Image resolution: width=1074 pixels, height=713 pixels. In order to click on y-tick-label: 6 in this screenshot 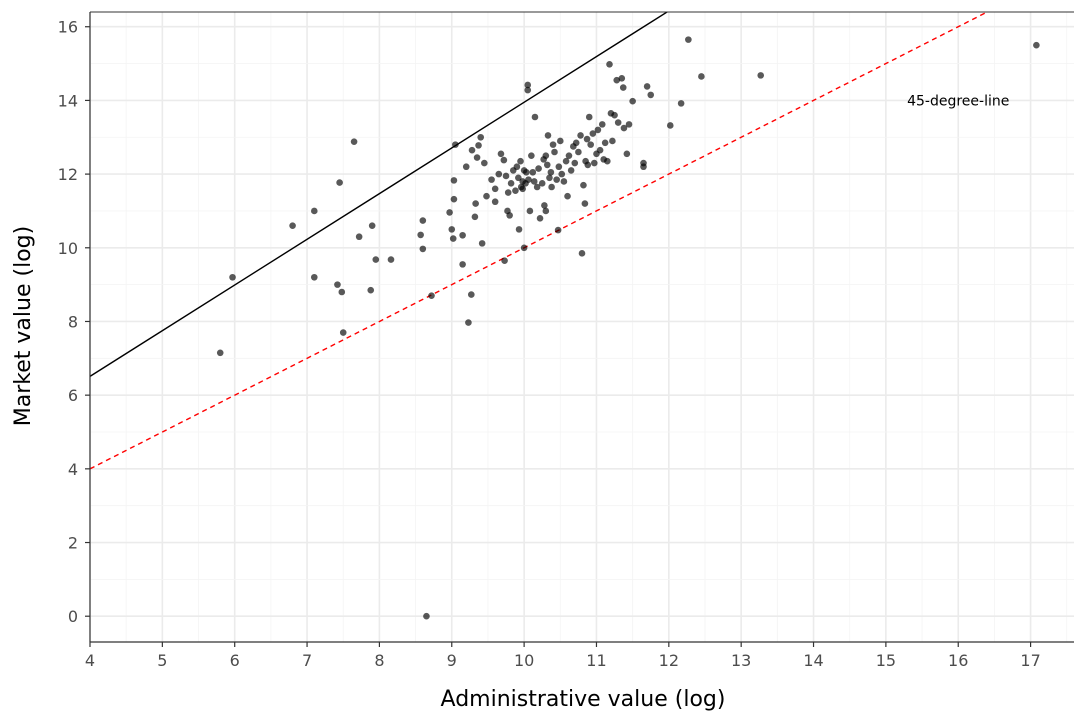, I will do `click(73, 395)`.